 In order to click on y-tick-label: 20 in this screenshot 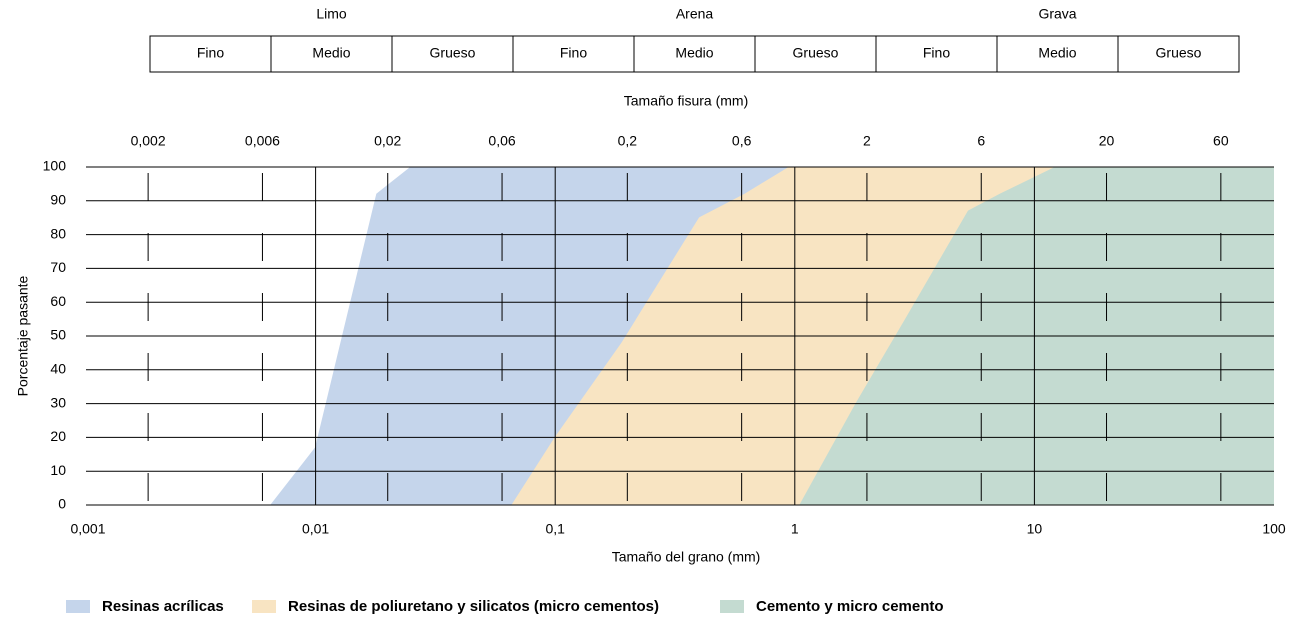, I will do `click(58, 436)`.